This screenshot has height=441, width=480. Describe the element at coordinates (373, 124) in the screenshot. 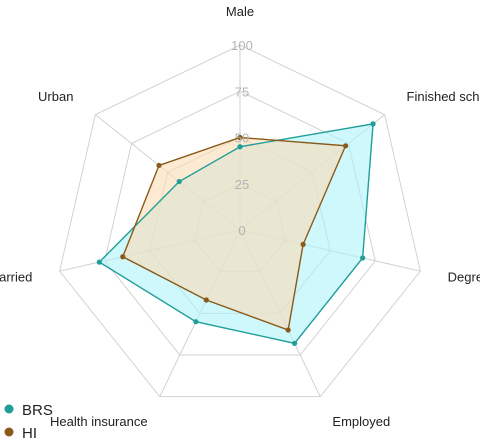

I see `point-brs-finished-school` at that location.